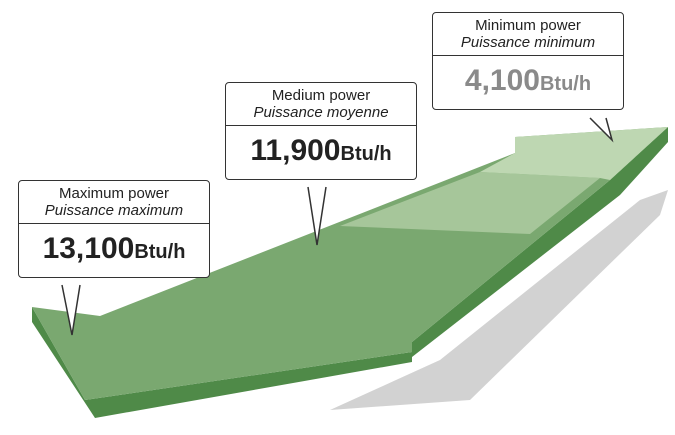 Image resolution: width=675 pixels, height=435 pixels. I want to click on callout-value-row: 11,900Btu/h, so click(321, 152).